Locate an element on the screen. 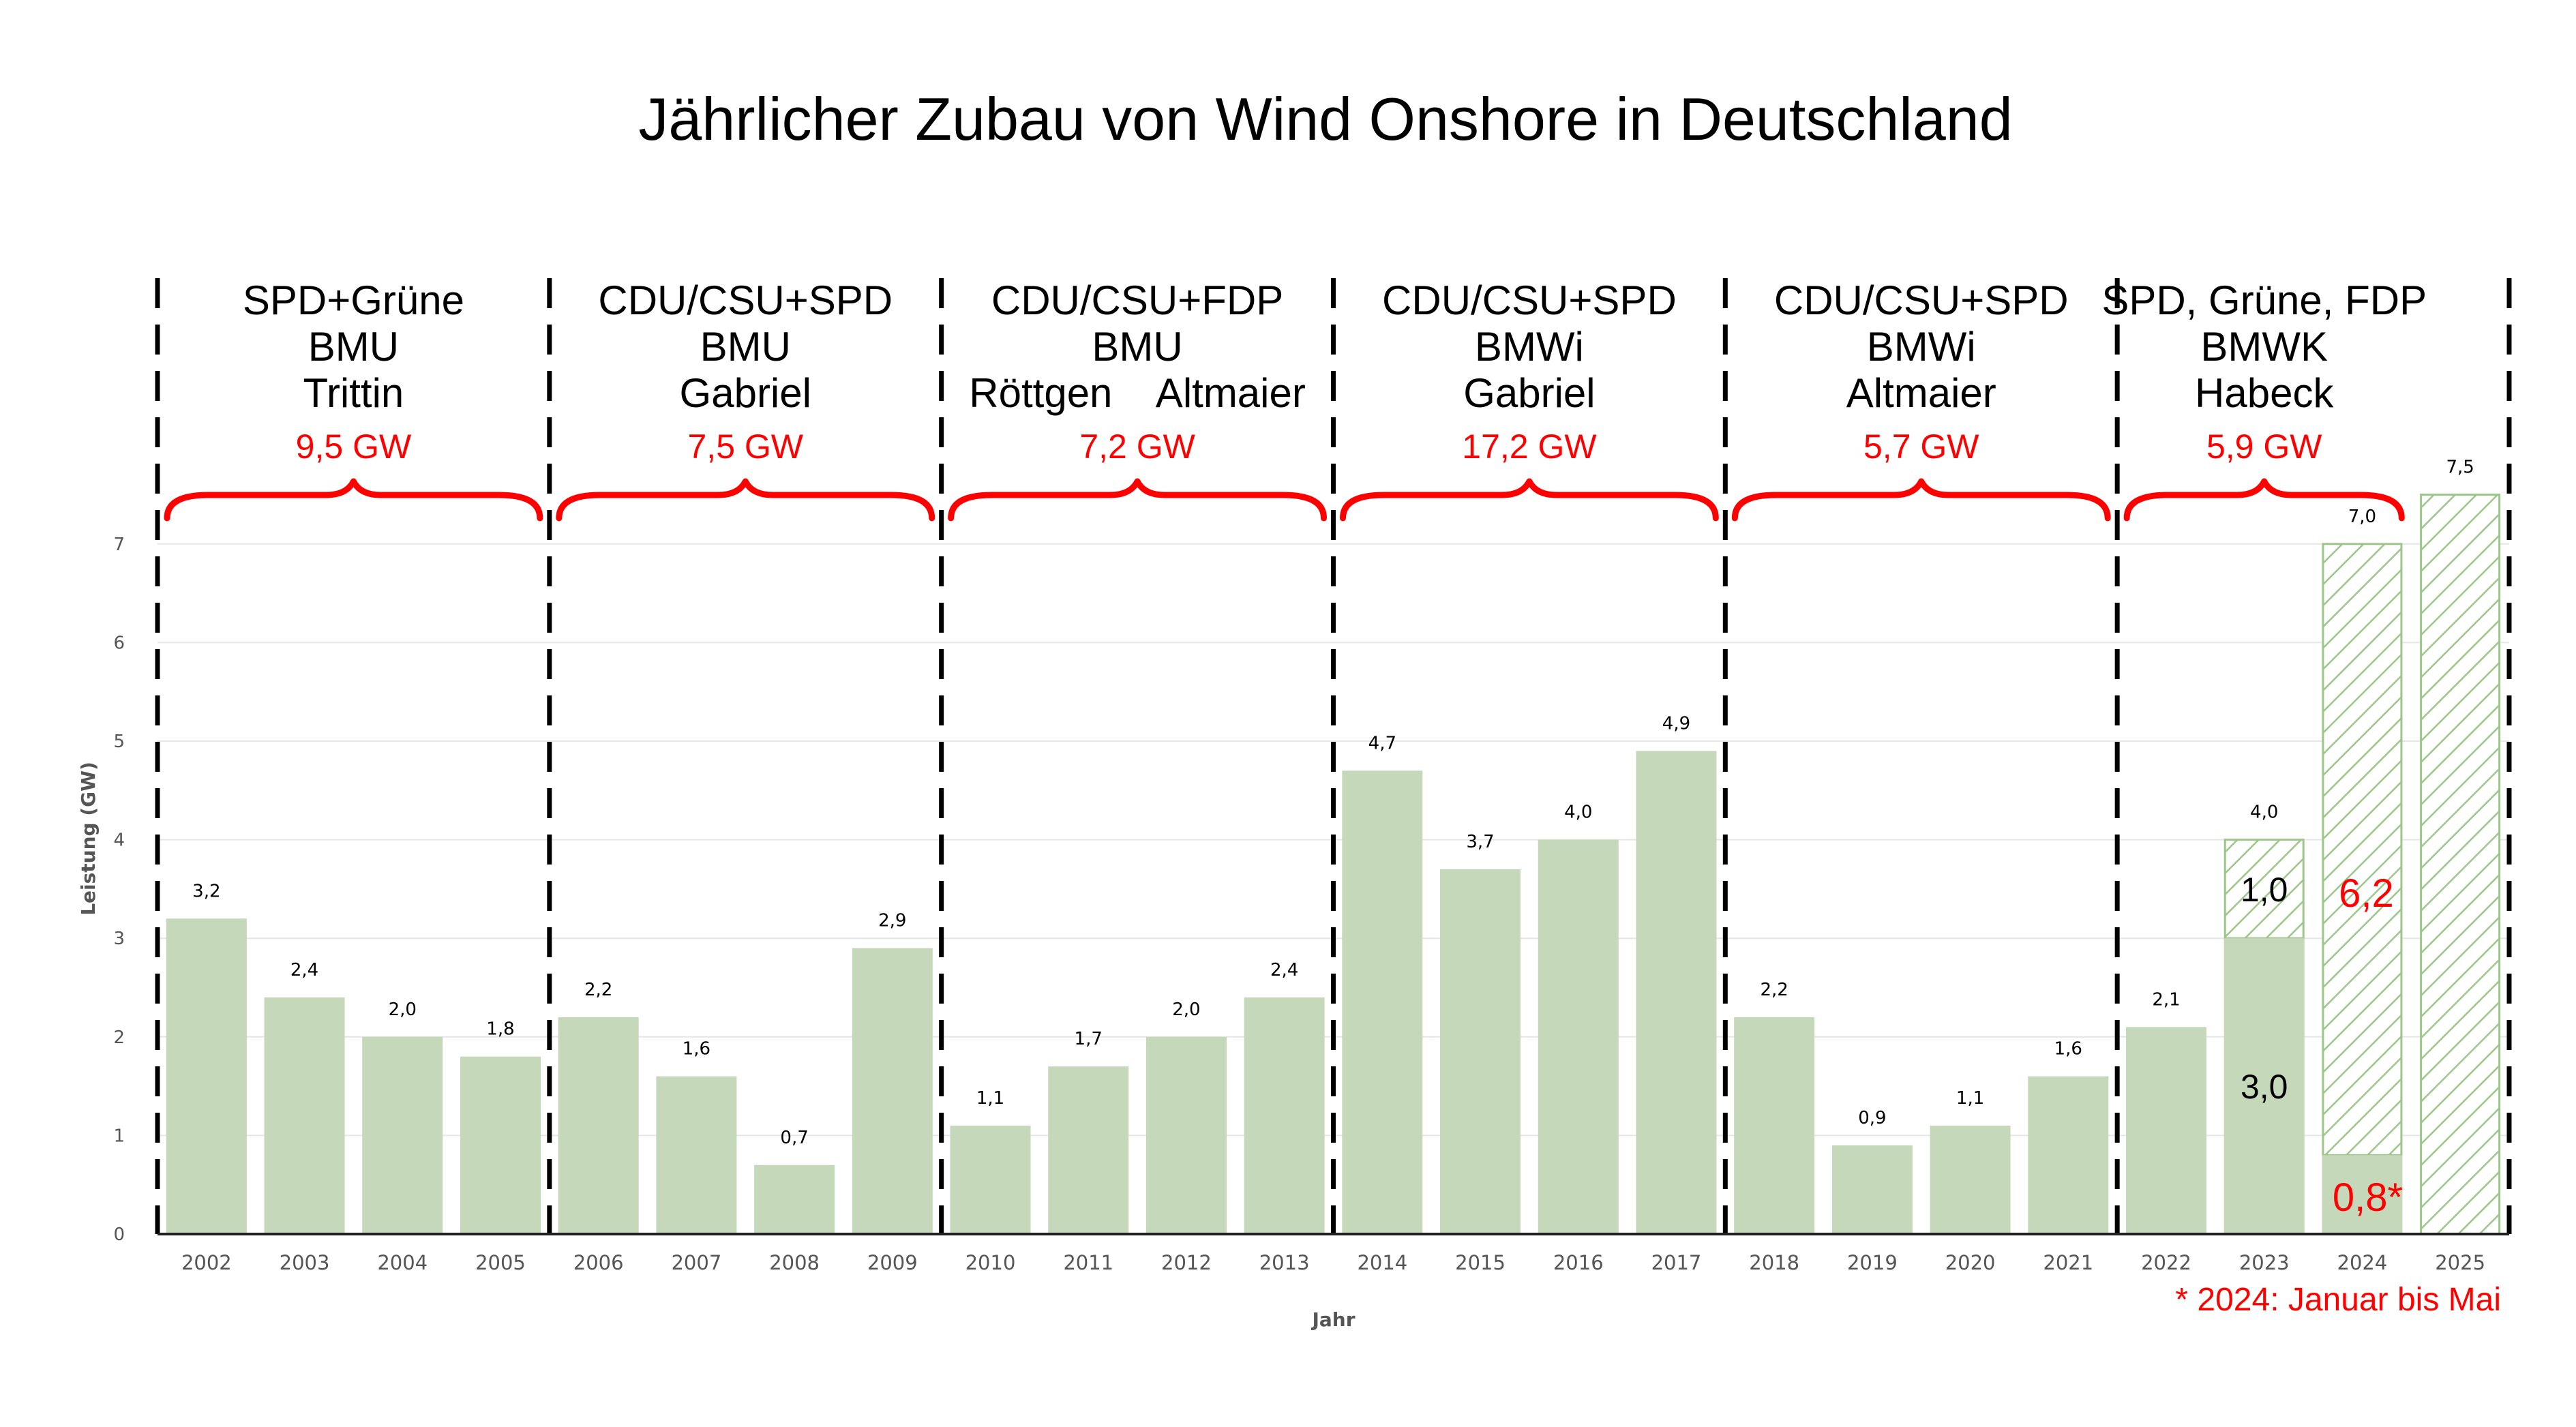 Image resolution: width=2576 pixels, height=1427 pixels. bar-planned-2023 is located at coordinates (2264, 889).